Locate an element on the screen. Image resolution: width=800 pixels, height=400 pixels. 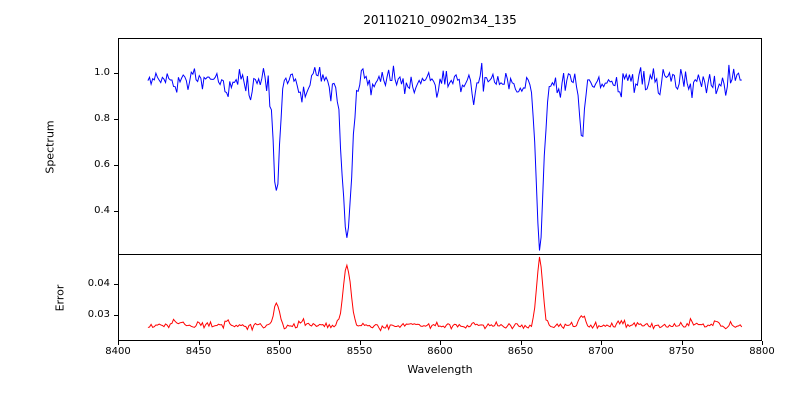
x-tick-label: 8500 is located at coordinates (279, 351).